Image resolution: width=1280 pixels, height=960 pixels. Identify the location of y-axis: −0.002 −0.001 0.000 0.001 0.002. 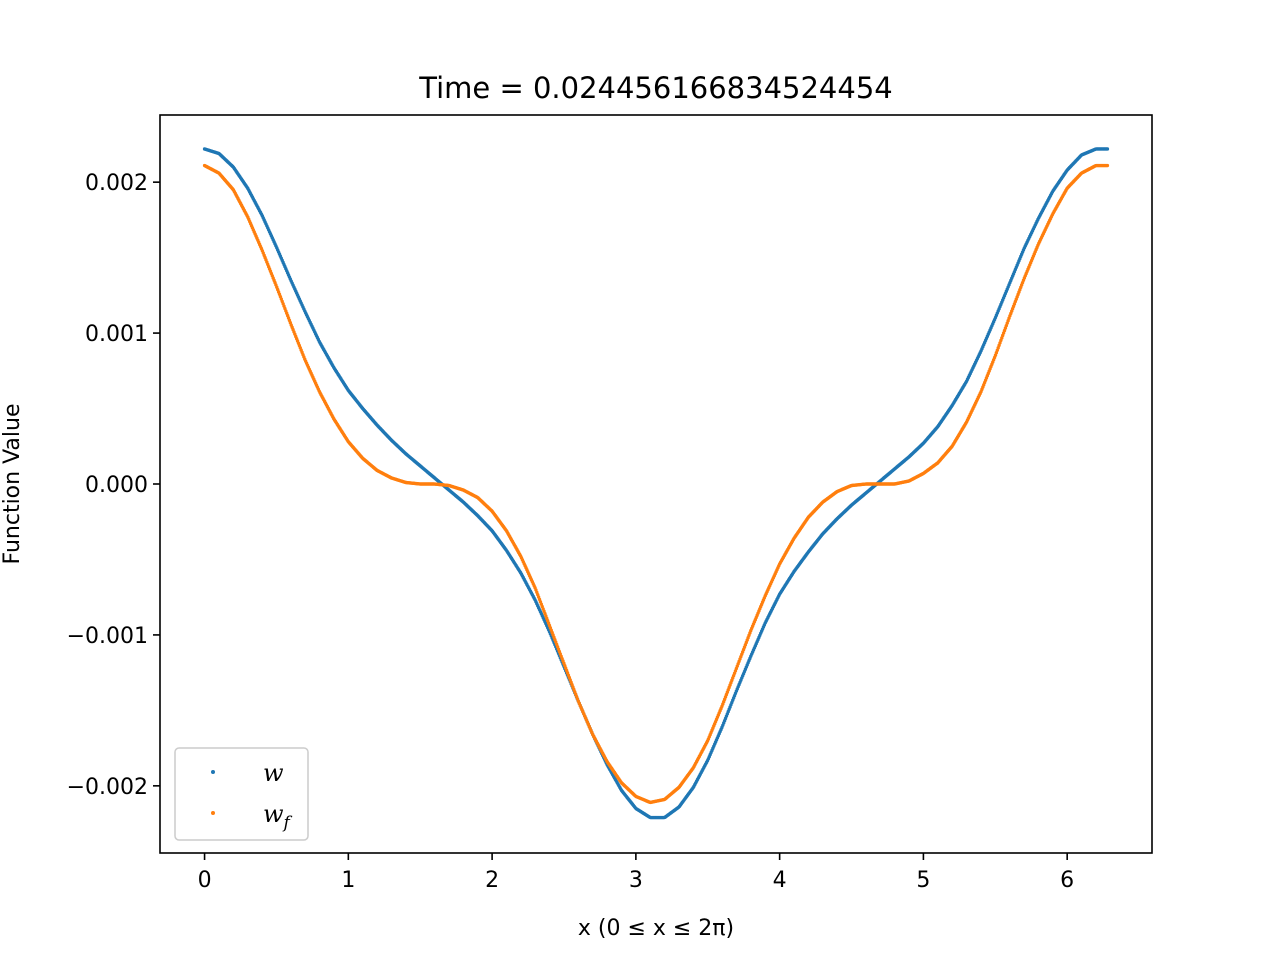
(113, 485).